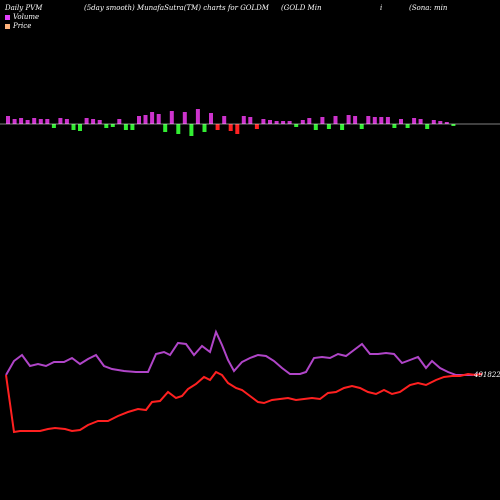 This screenshot has height=500, width=500. What do you see at coordinates (301, 8) in the screenshot?
I see `header-symbol-name: (GOLD Min` at bounding box center [301, 8].